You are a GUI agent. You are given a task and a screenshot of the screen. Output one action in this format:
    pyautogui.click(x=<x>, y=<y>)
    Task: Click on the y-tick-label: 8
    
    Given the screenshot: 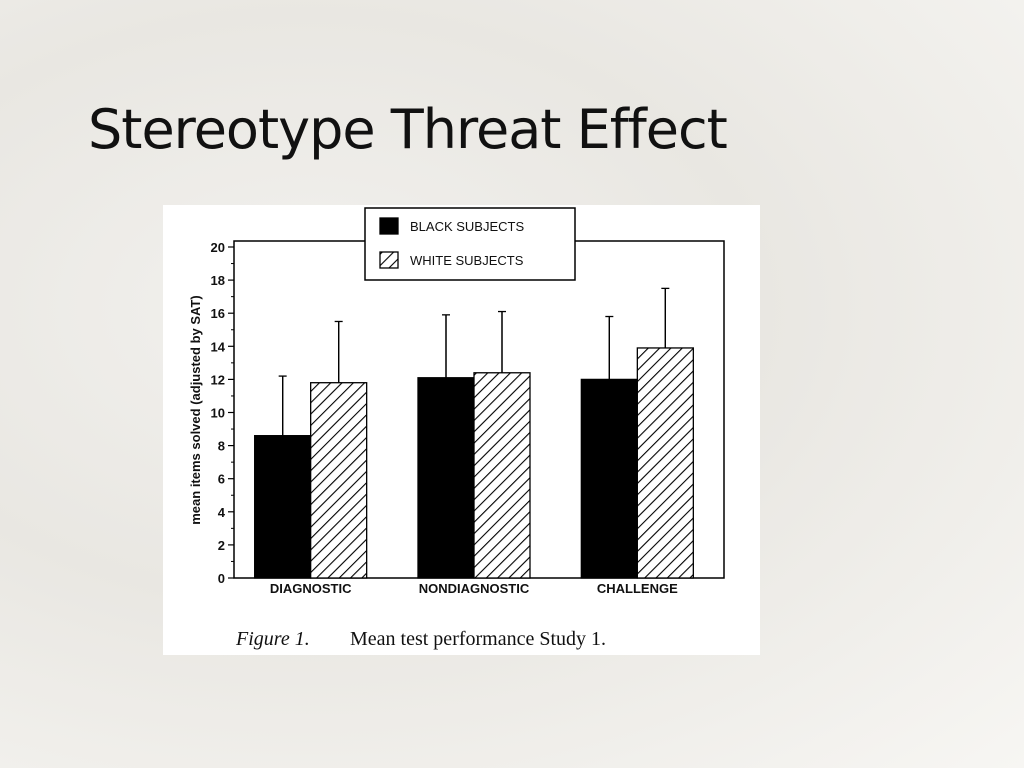 What is the action you would take?
    pyautogui.click(x=221, y=446)
    